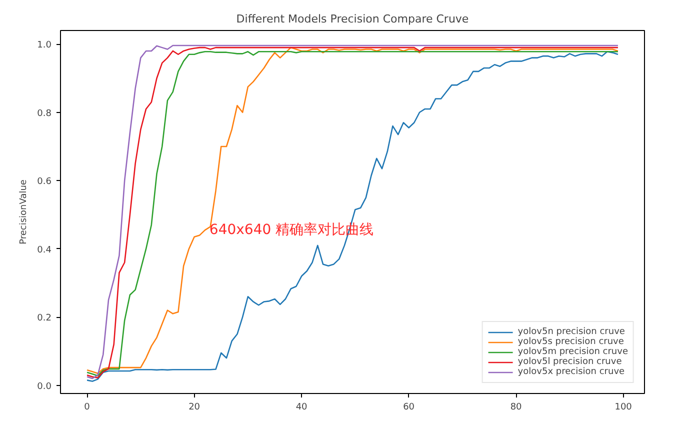  Describe the element at coordinates (302, 407) in the screenshot. I see `x-tick-label: 40` at that location.